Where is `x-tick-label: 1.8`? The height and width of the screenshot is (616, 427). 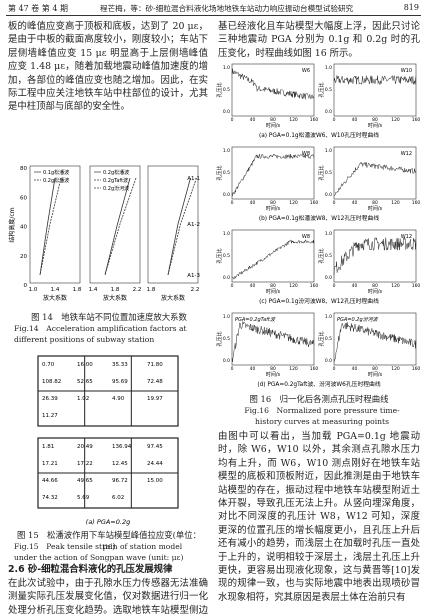
x-tick-label: 1.8 is located at coordinates (115, 290).